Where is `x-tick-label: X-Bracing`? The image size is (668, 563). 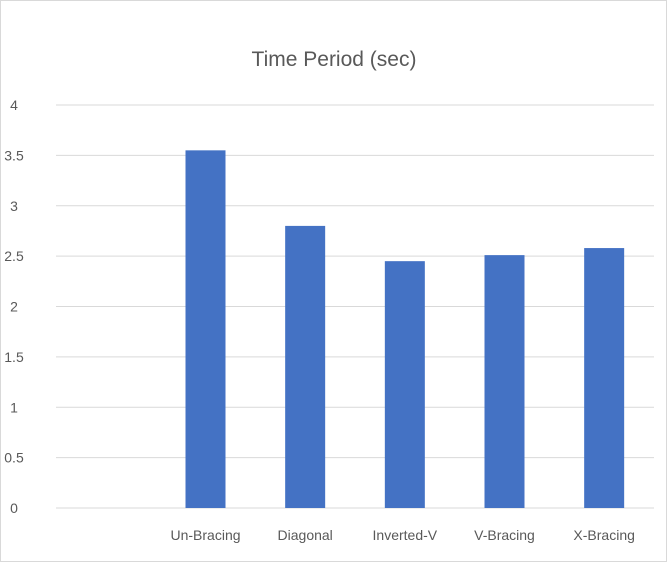
x-tick-label: X-Bracing is located at coordinates (603, 535).